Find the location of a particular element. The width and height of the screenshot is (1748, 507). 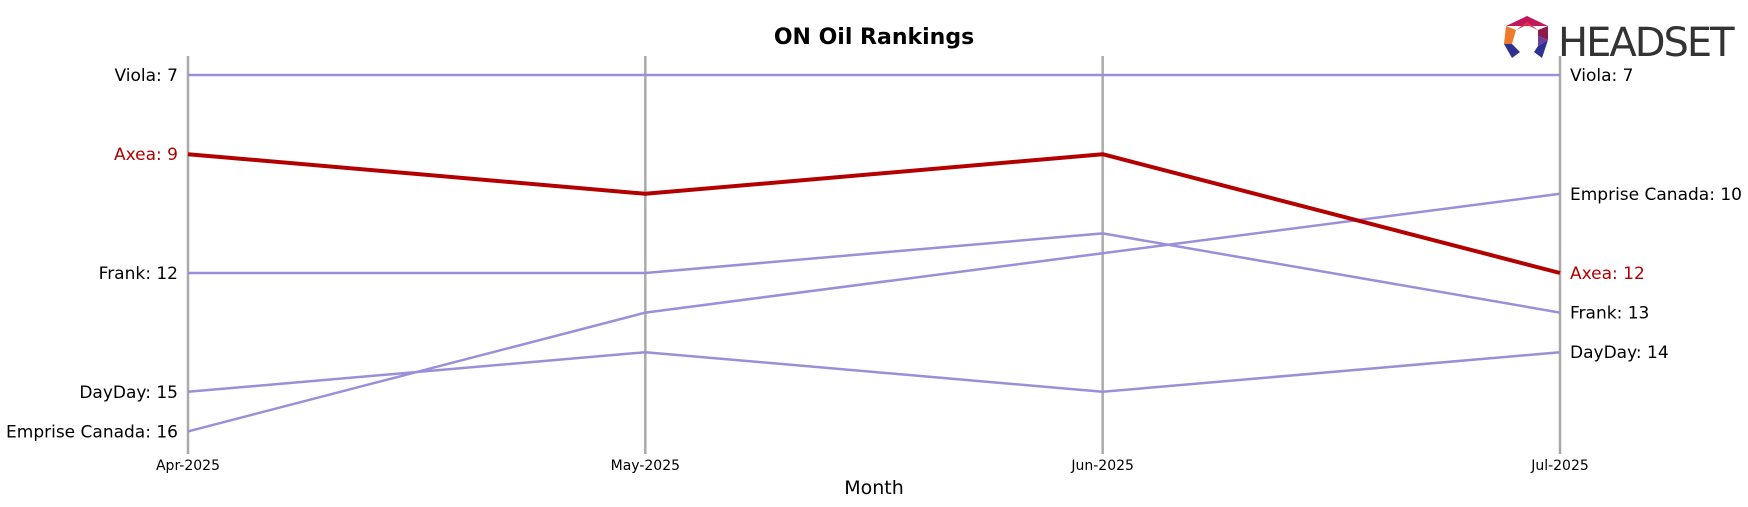

start-label-frank: Frank: 12 is located at coordinates (138, 274).